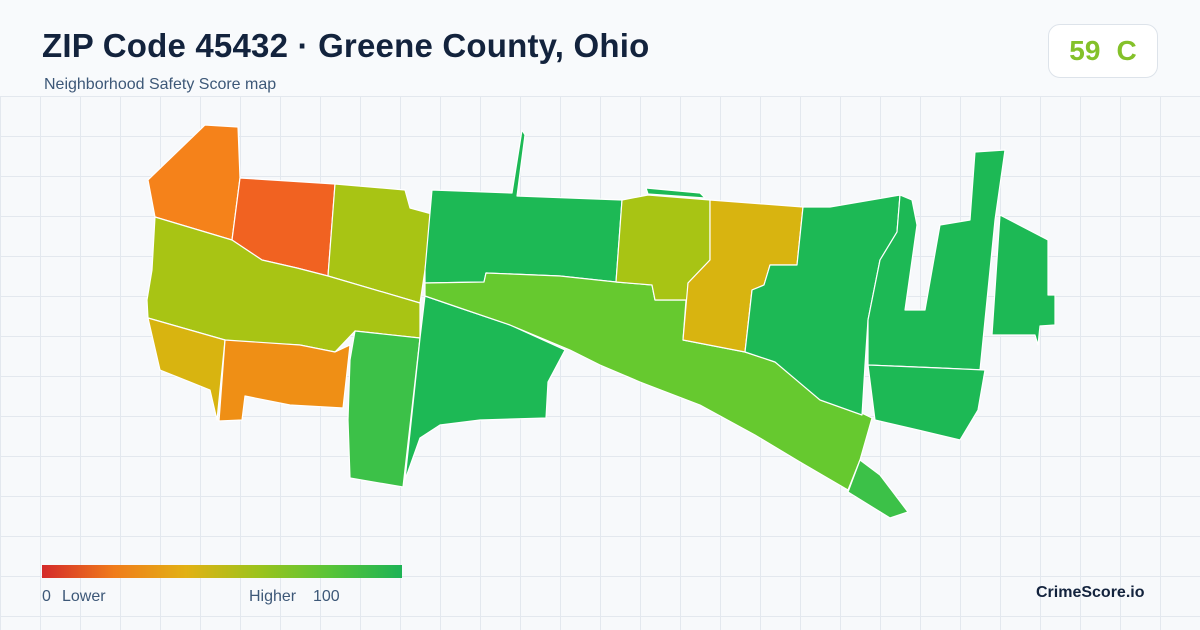 This screenshot has width=1200, height=630. Describe the element at coordinates (1103, 51) in the screenshot. I see `score-badge: 59 C` at that location.